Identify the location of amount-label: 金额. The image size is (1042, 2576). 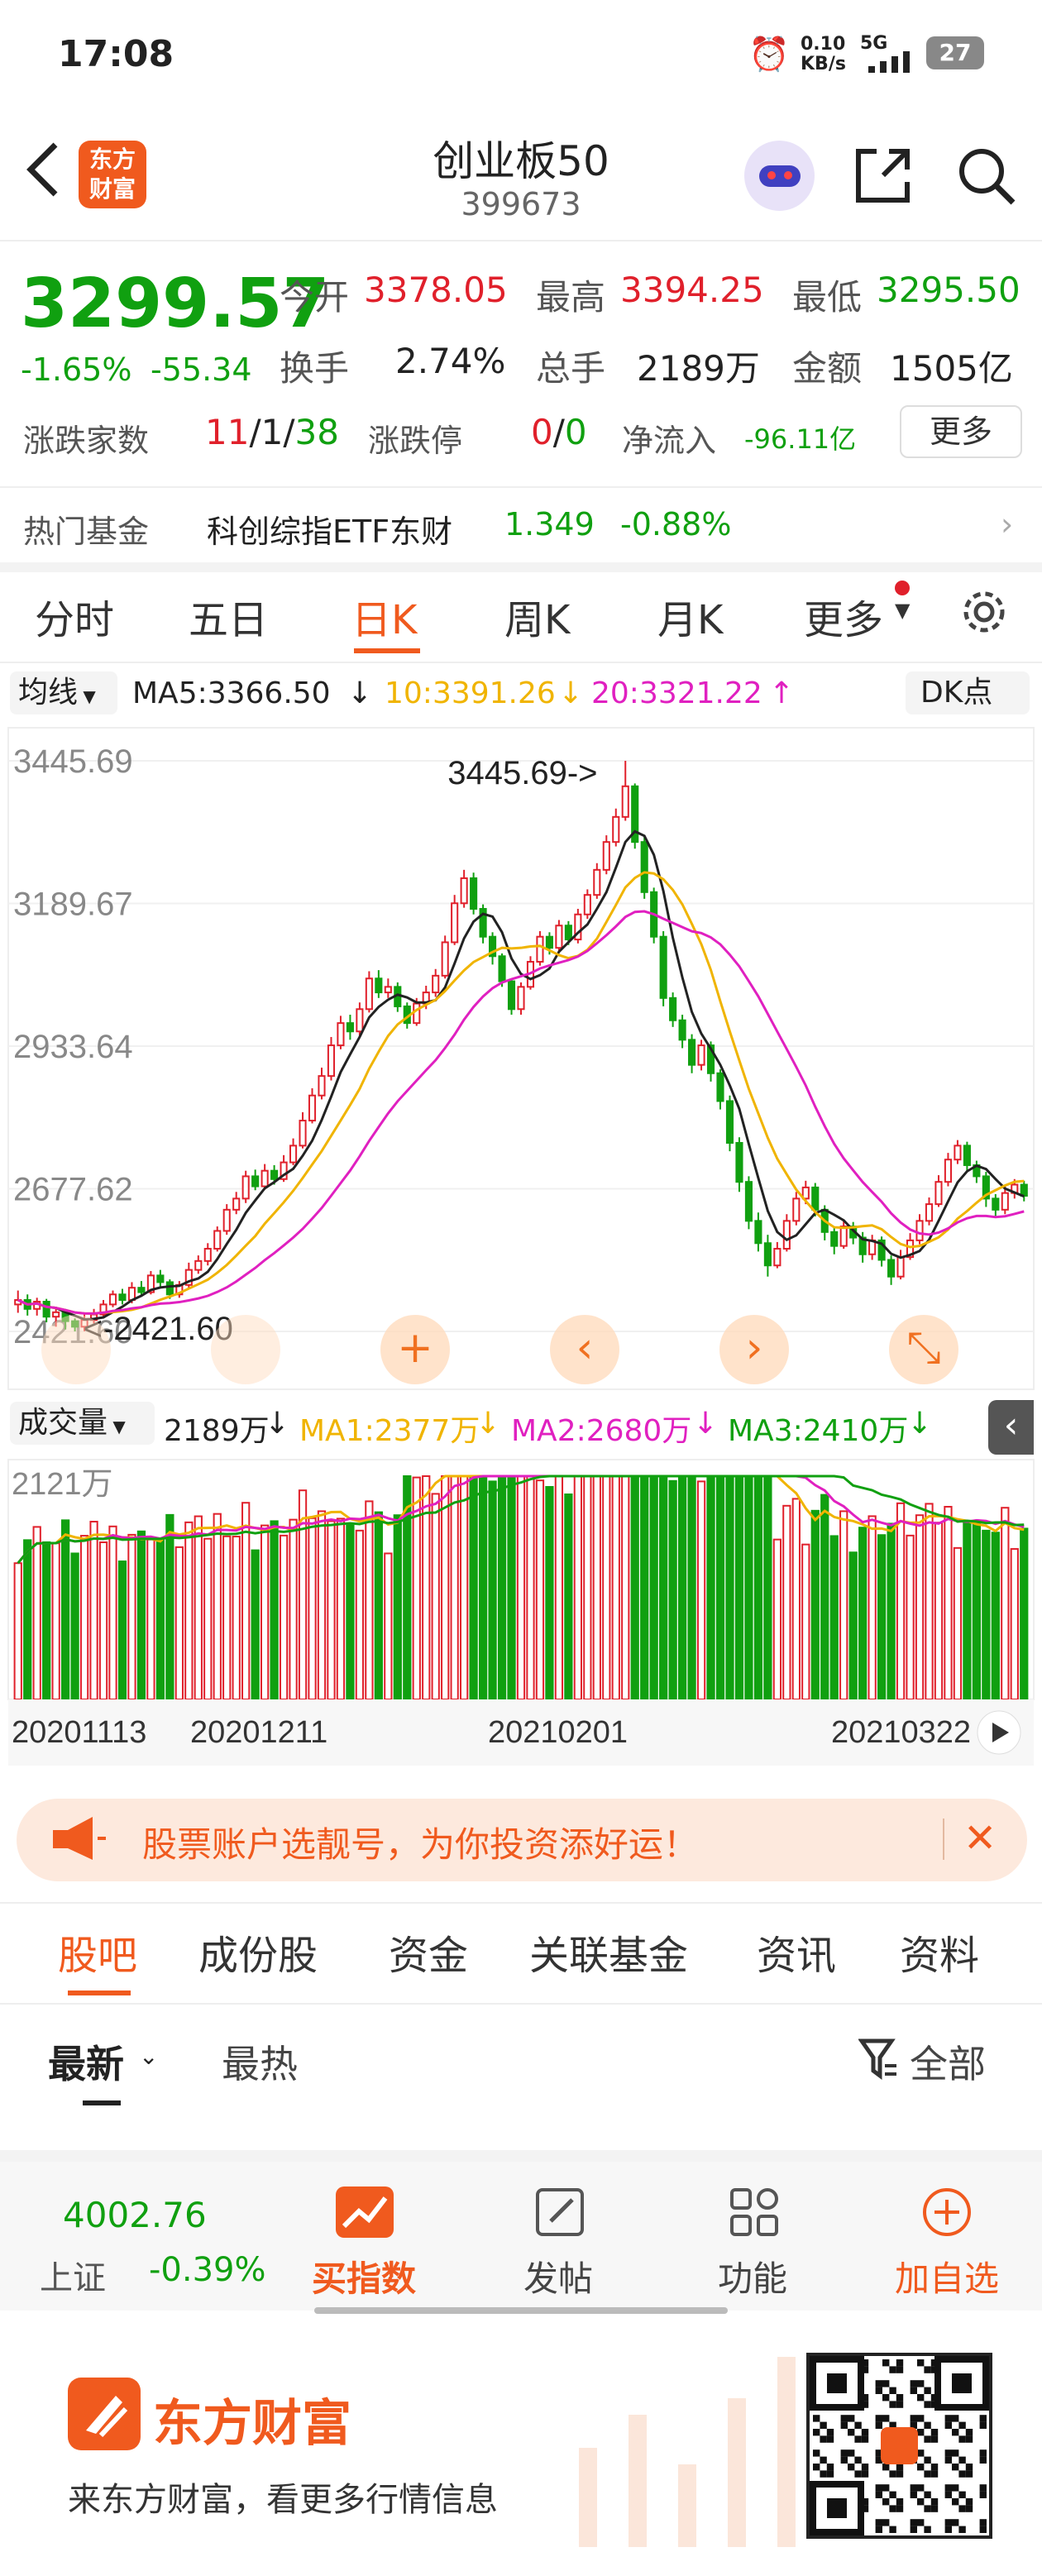
(827, 368).